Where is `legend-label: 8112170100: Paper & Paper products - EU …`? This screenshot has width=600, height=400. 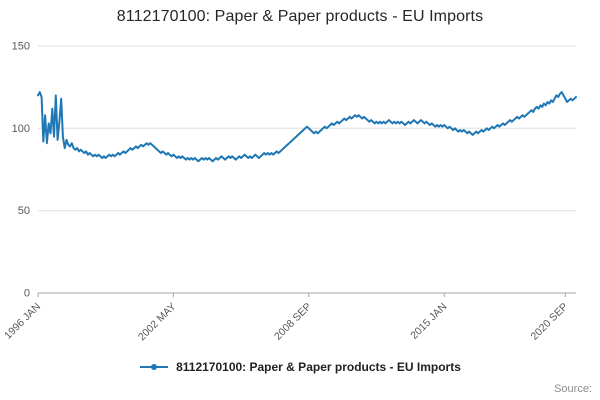
legend-label: 8112170100: Paper & Paper products - EU … is located at coordinates (318, 367).